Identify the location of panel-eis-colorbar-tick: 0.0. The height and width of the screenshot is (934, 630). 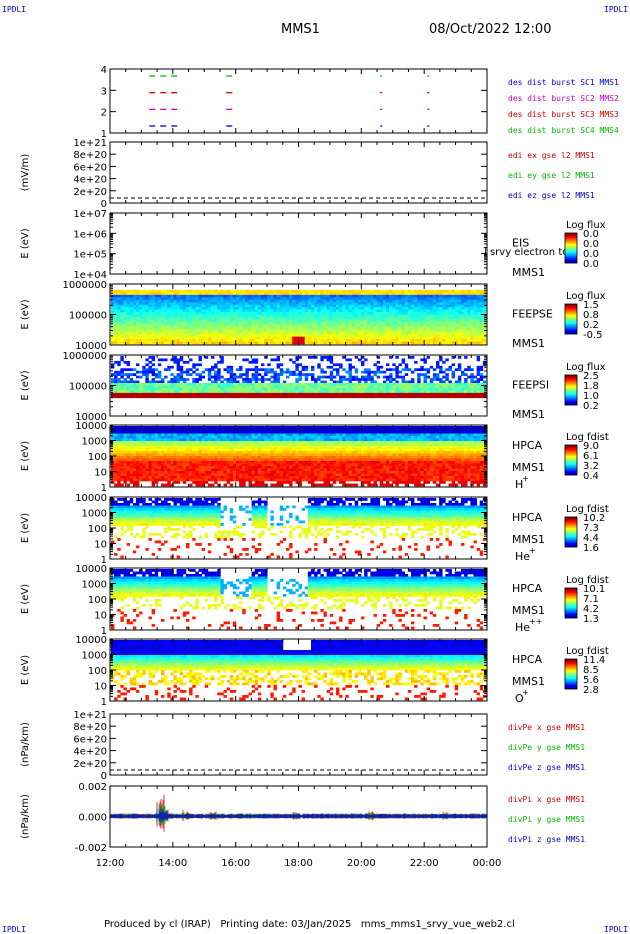
(591, 254).